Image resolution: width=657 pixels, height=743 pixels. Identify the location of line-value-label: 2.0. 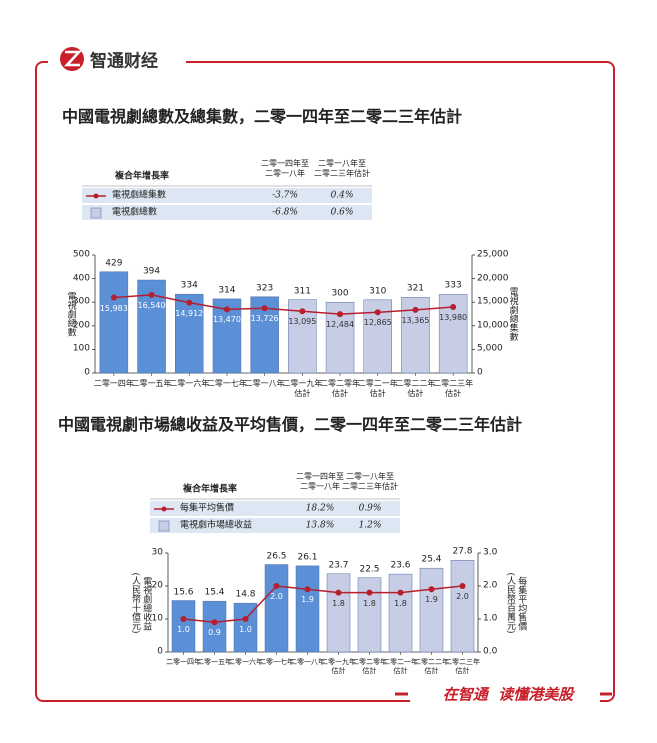
(462, 596).